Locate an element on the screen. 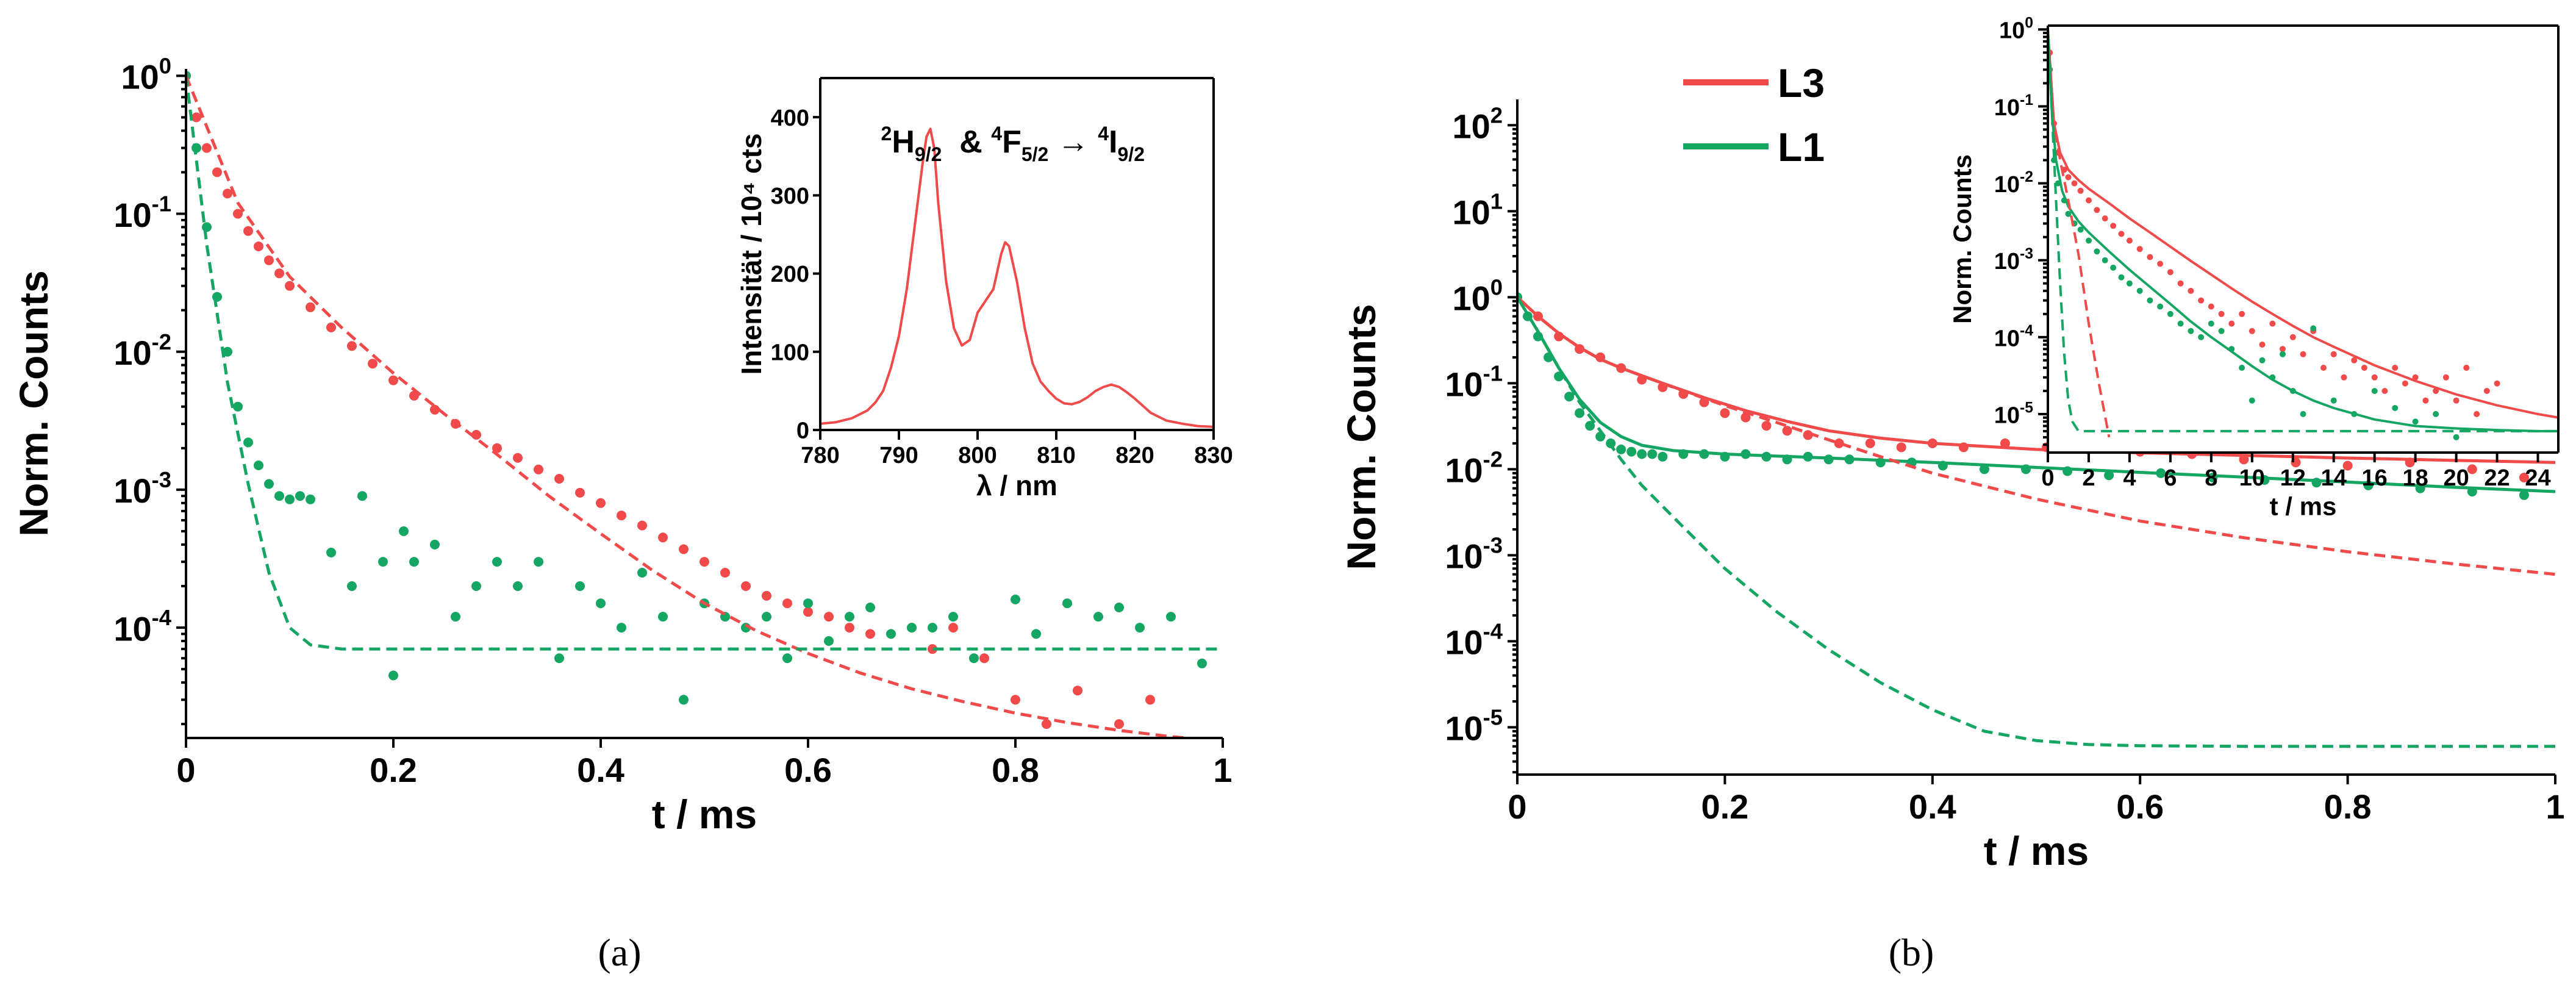  b-main-ytick-exp-3: -1 is located at coordinates (1493, 372).